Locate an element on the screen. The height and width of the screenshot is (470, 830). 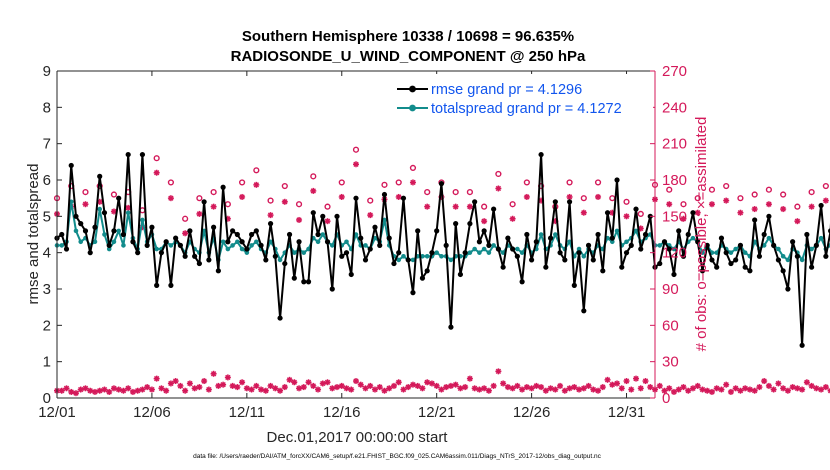
y-right-tick-label: 150 is located at coordinates (674, 216).